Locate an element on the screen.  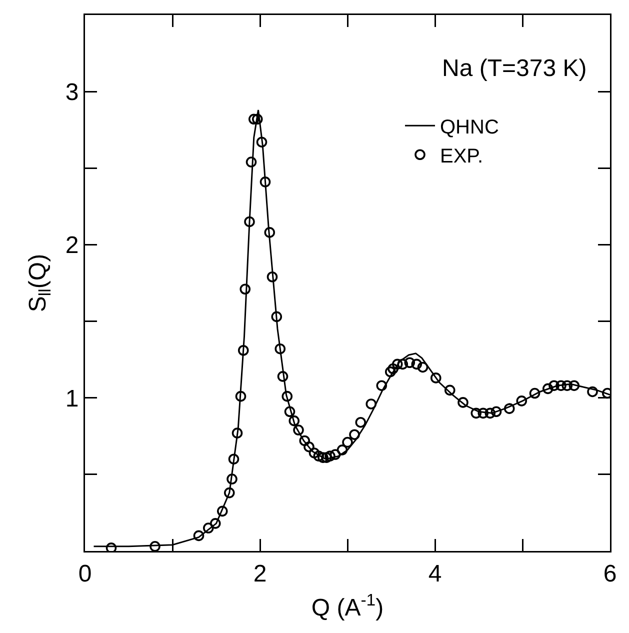
x-tick-label: 2 is located at coordinates (260, 574).